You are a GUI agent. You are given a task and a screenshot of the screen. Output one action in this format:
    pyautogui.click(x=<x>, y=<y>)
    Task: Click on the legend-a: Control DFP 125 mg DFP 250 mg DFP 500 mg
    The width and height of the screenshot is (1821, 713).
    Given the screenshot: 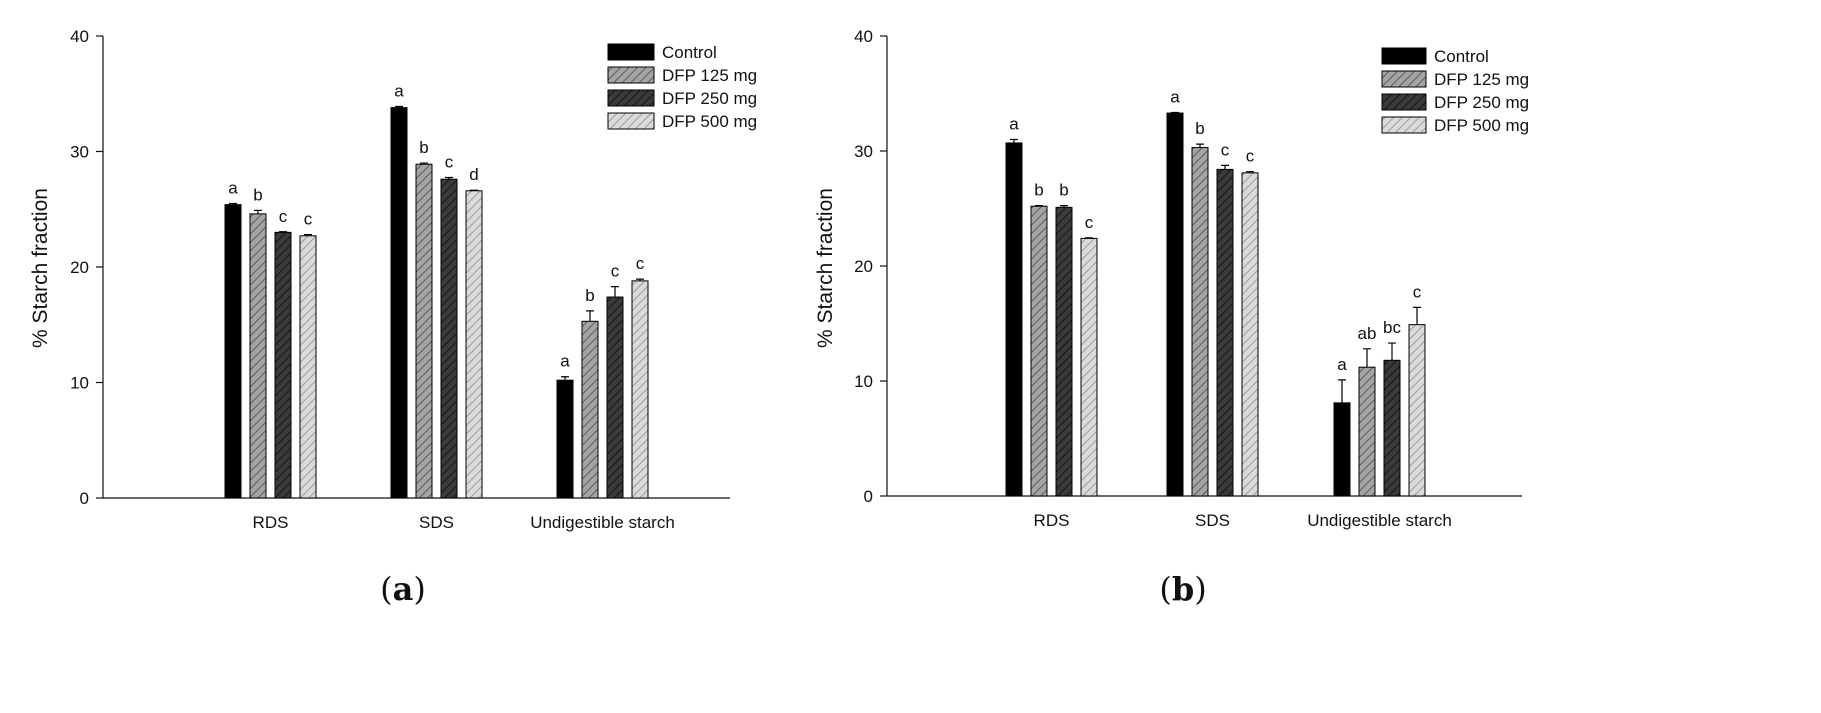 What is the action you would take?
    pyautogui.click(x=682, y=87)
    